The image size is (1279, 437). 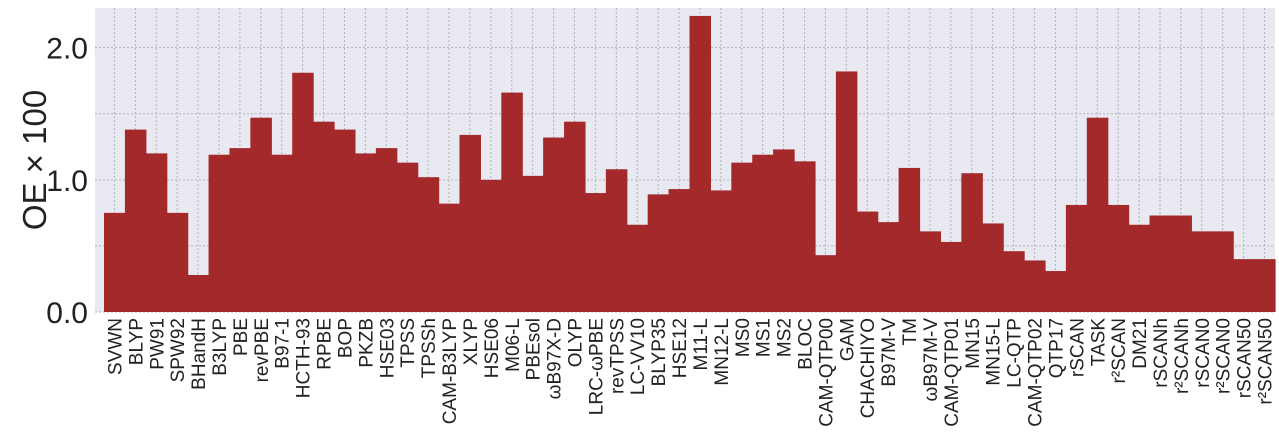 I want to click on x-tick-label: BLYP, so click(x=136, y=341).